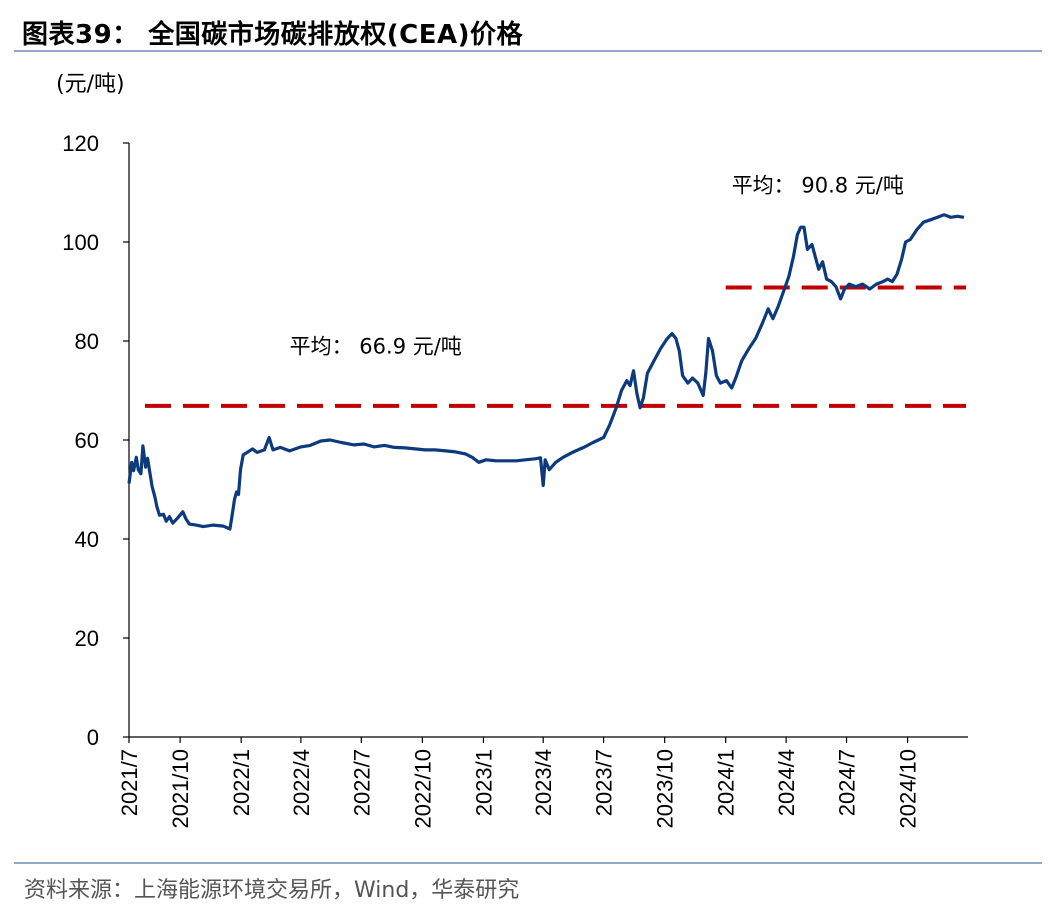 Image resolution: width=1048 pixels, height=916 pixels. What do you see at coordinates (361, 782) in the screenshot?
I see `x-tick-label: 2022/7` at bounding box center [361, 782].